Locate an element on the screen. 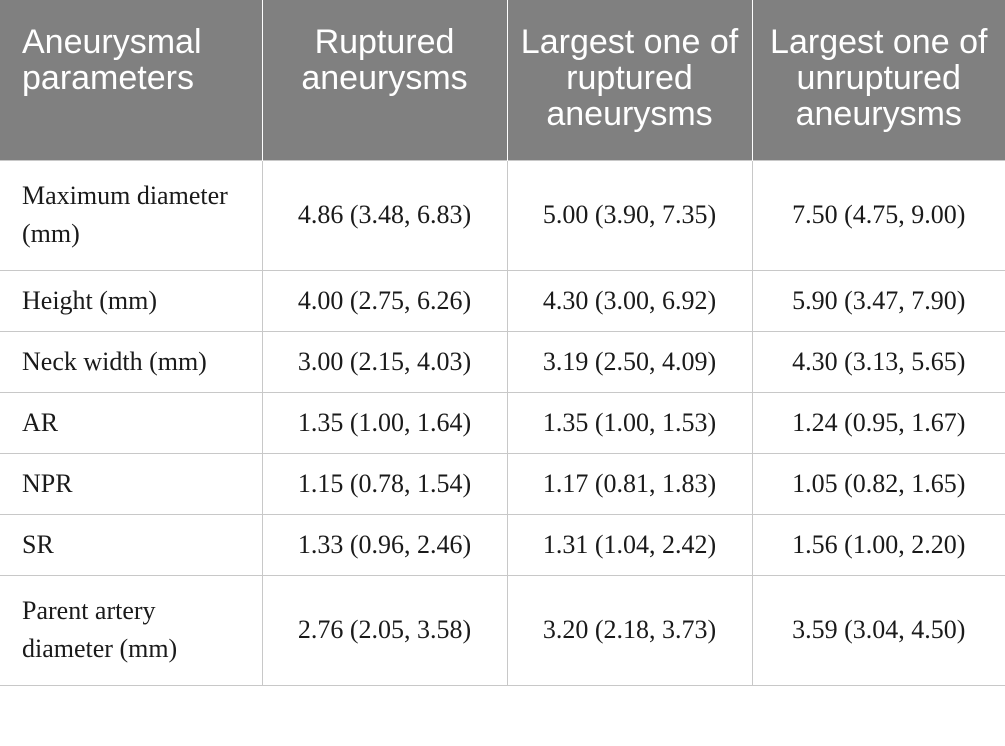 This screenshot has height=746, width=1005. table-cell: 3.00 (2.15, 4.03) is located at coordinates (384, 361).